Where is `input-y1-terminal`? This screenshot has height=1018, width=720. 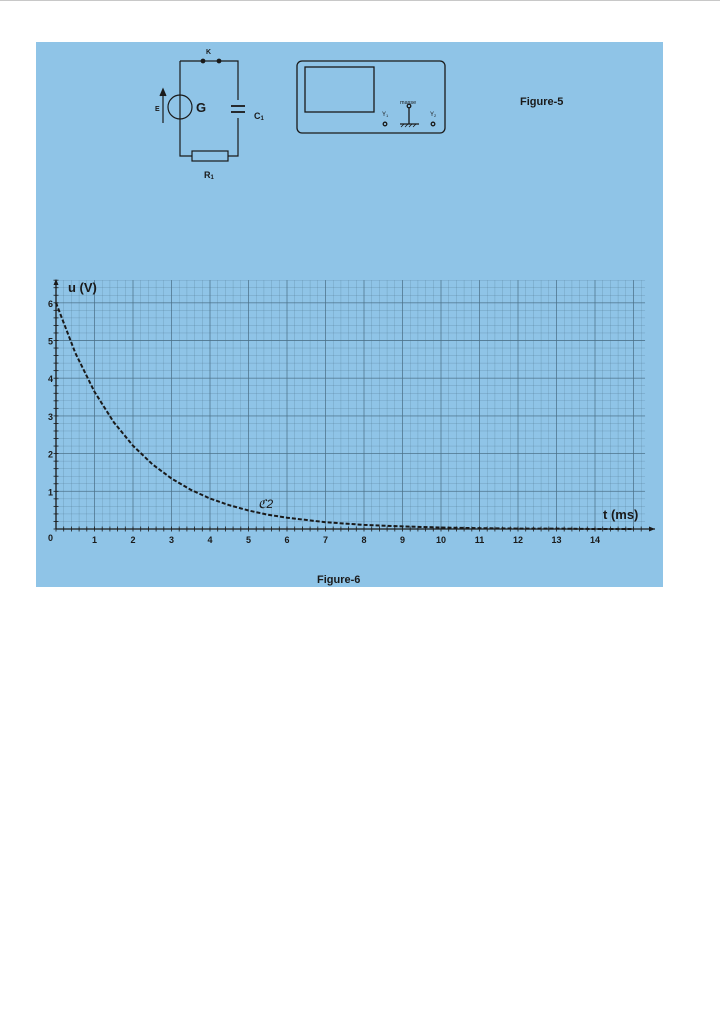 input-y1-terminal is located at coordinates (385, 124).